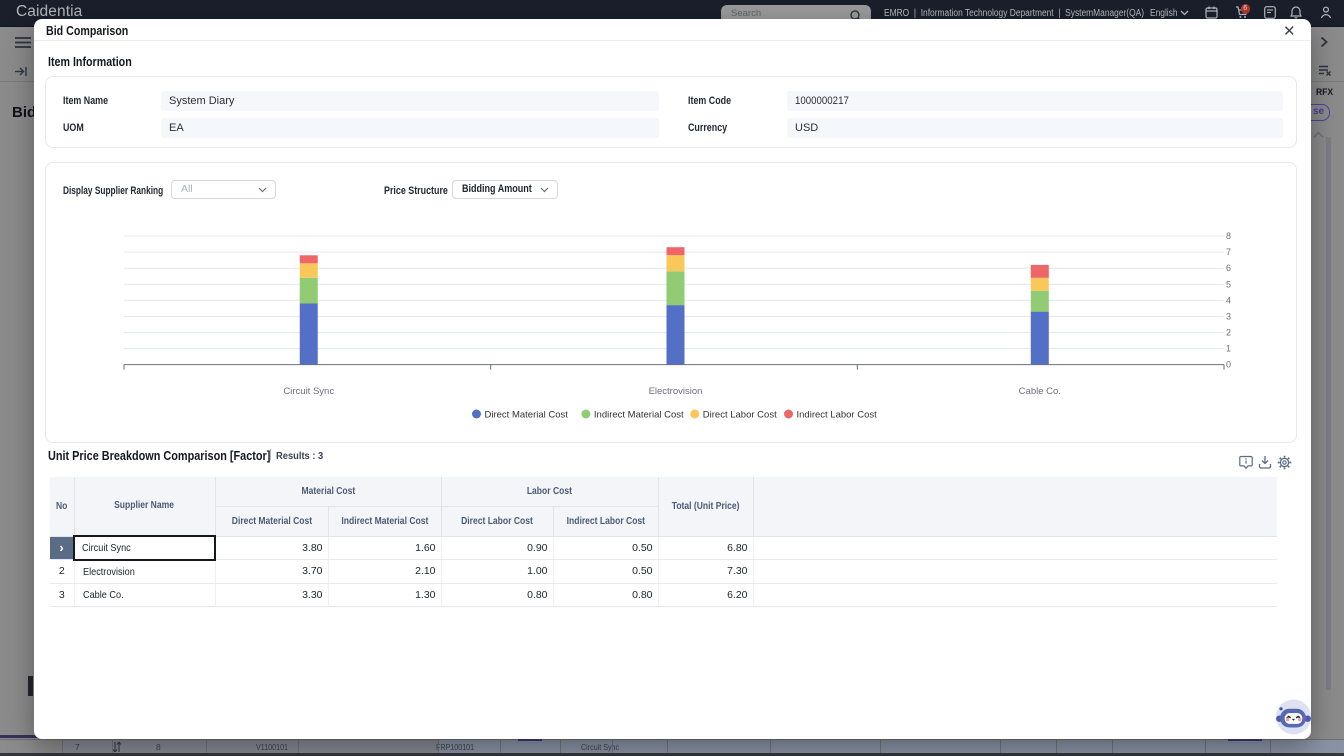 This screenshot has height=756, width=1344. What do you see at coordinates (1228, 300) in the screenshot?
I see `svg-text: 4` at bounding box center [1228, 300].